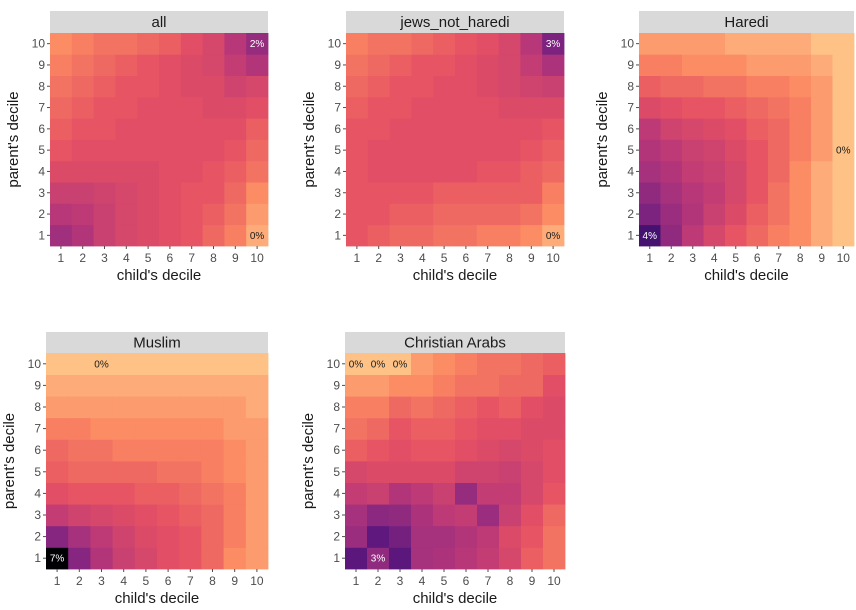 The height and width of the screenshot is (610, 856). What do you see at coordinates (336, 558) in the screenshot?
I see `y-tick-label: 1` at bounding box center [336, 558].